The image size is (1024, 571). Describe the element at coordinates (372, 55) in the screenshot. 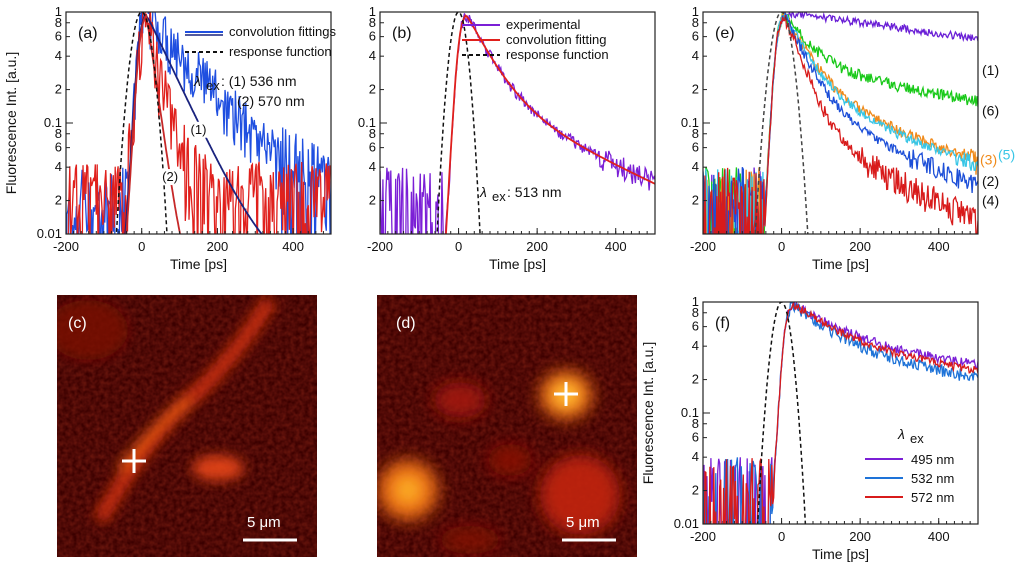

I see `y-tick-label-b-6: 4` at that location.